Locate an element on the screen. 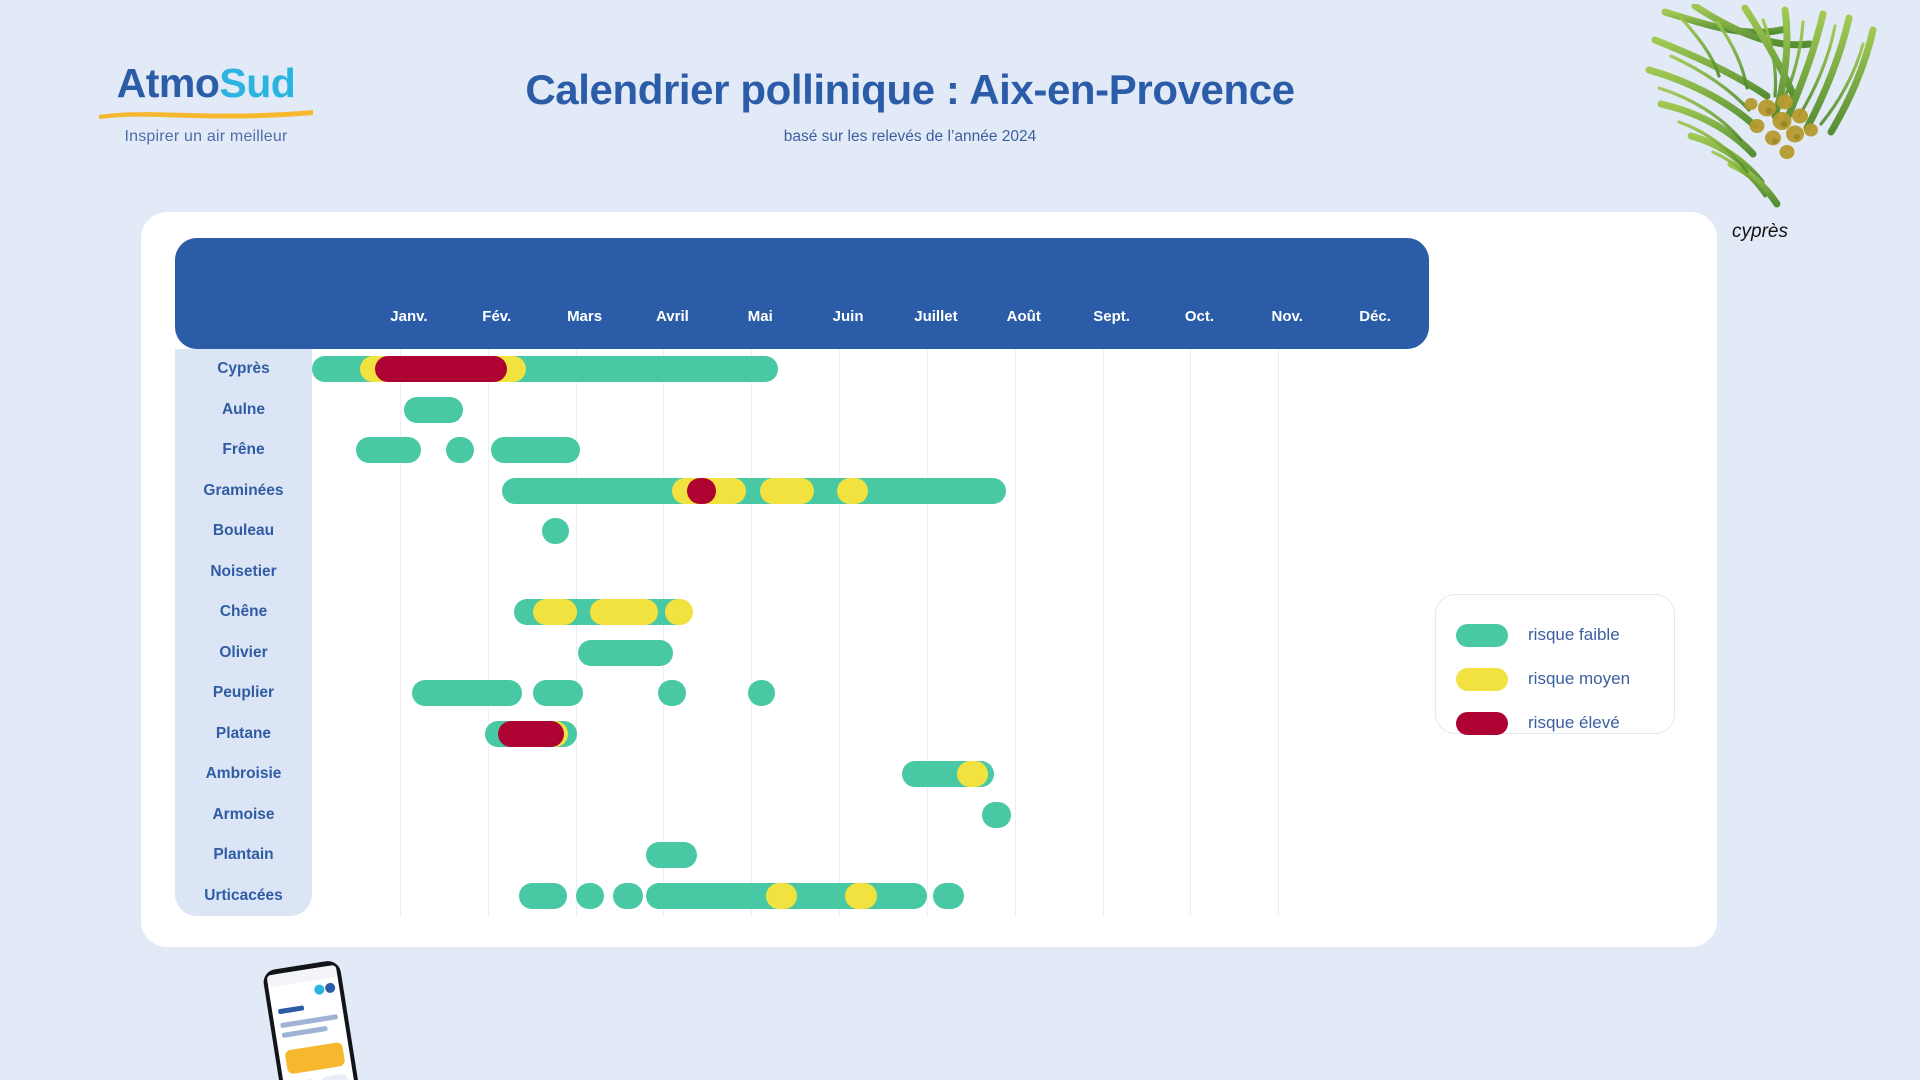  logo-wordmark-primary: Atmo is located at coordinates (168, 83).